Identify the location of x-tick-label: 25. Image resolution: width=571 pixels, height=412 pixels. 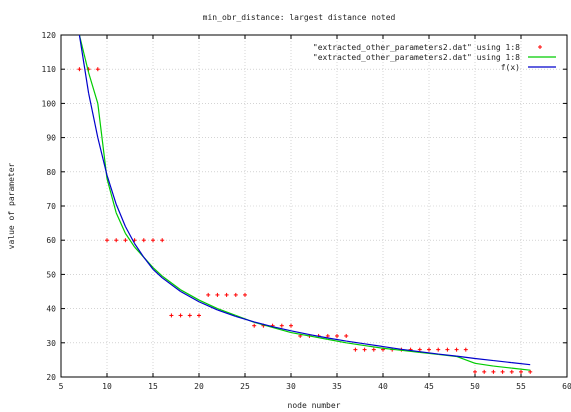
(245, 386).